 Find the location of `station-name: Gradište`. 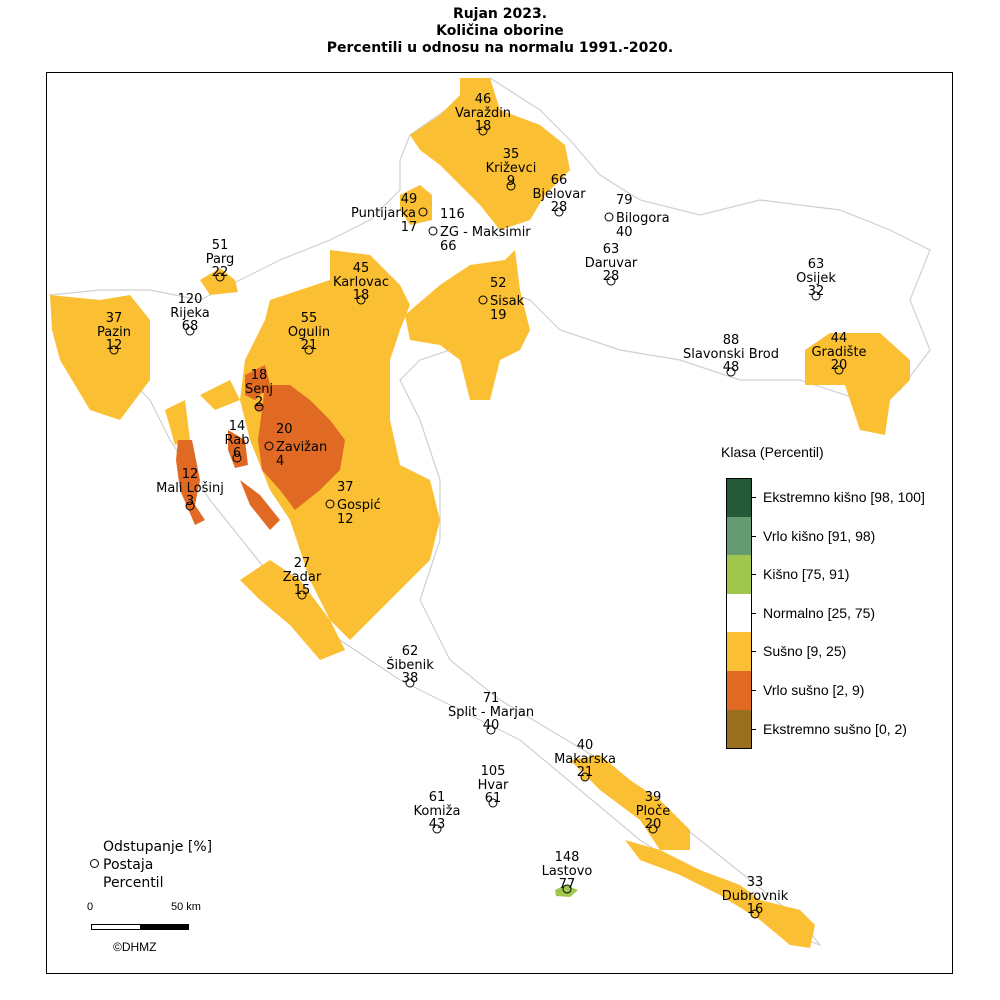

station-name: Gradište is located at coordinates (838, 352).